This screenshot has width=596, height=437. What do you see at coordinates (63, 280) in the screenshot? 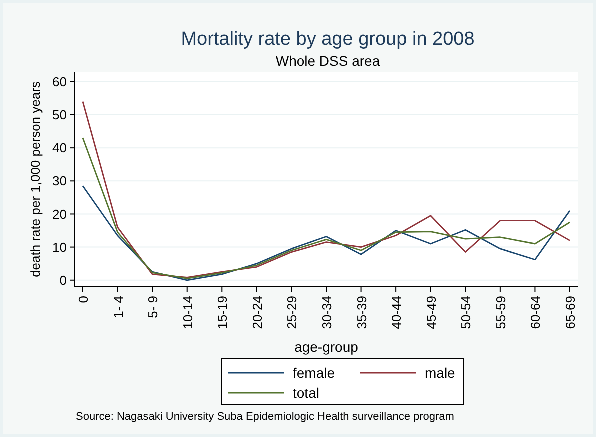
I see `y-tick-label: 0` at bounding box center [63, 280].